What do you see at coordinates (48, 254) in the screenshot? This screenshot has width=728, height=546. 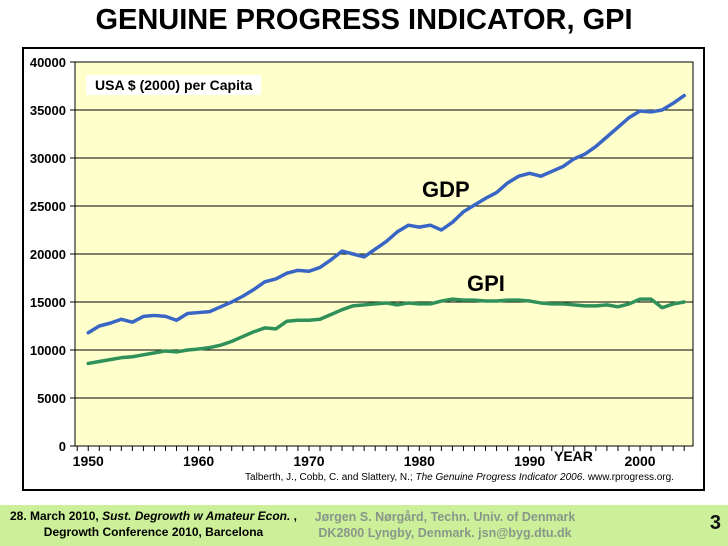 I see `svg-text: 20000` at bounding box center [48, 254].